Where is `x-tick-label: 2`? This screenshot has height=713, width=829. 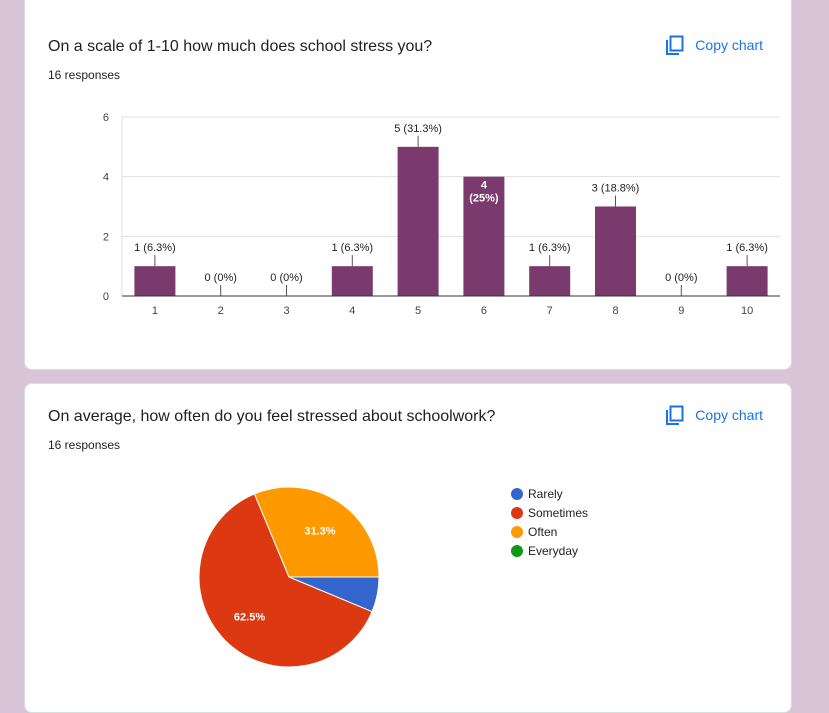
x-tick-label: 2 is located at coordinates (221, 311).